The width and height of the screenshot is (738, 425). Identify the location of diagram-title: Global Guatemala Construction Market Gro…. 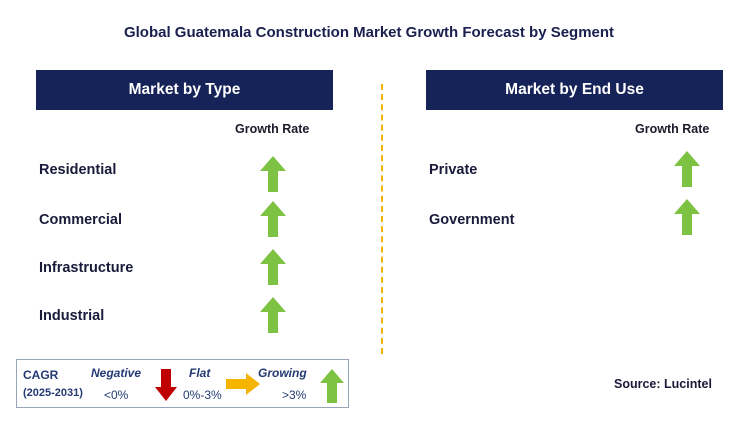
(369, 32).